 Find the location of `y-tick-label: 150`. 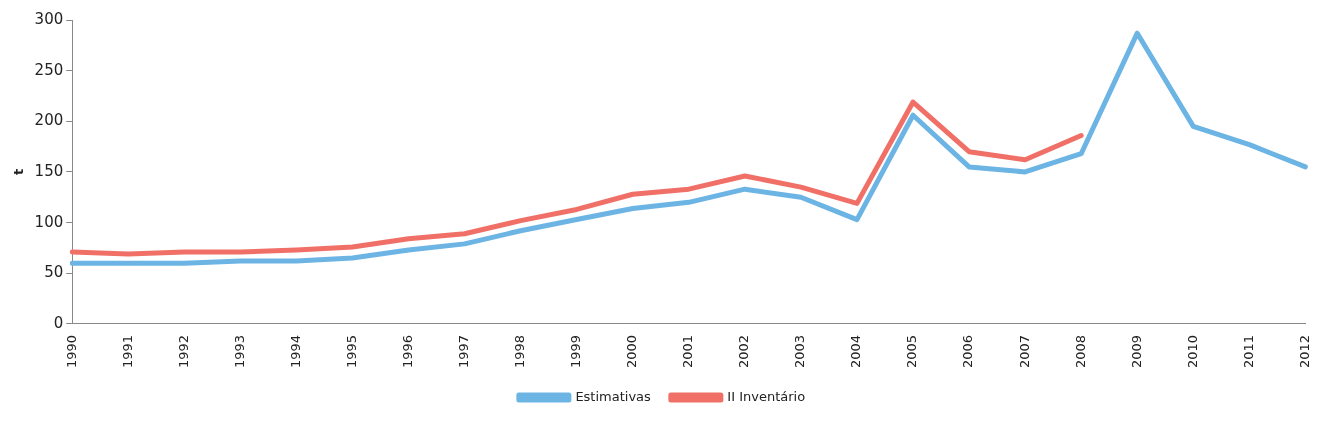

y-tick-label: 150 is located at coordinates (49, 170).